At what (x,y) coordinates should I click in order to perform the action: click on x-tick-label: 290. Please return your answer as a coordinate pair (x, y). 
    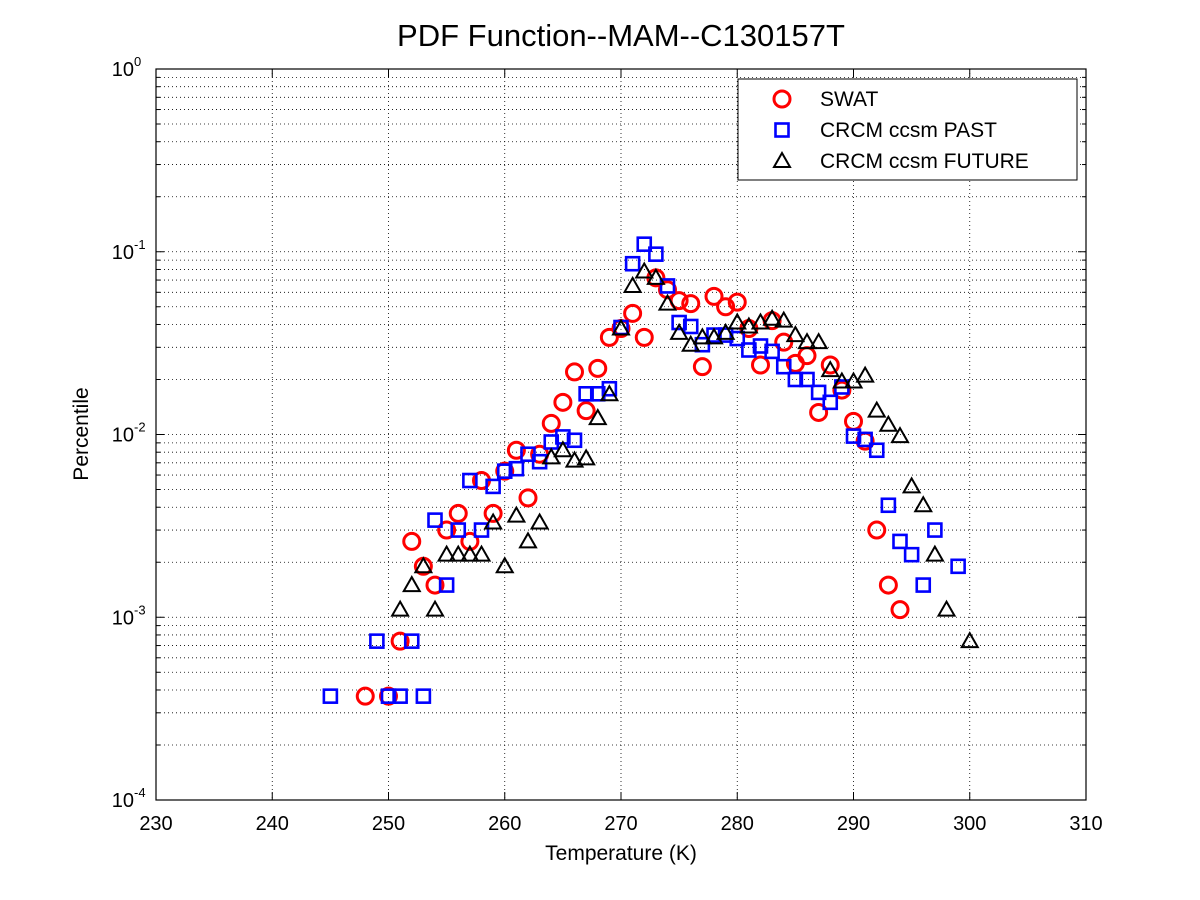
    Looking at the image, I should click on (853, 824).